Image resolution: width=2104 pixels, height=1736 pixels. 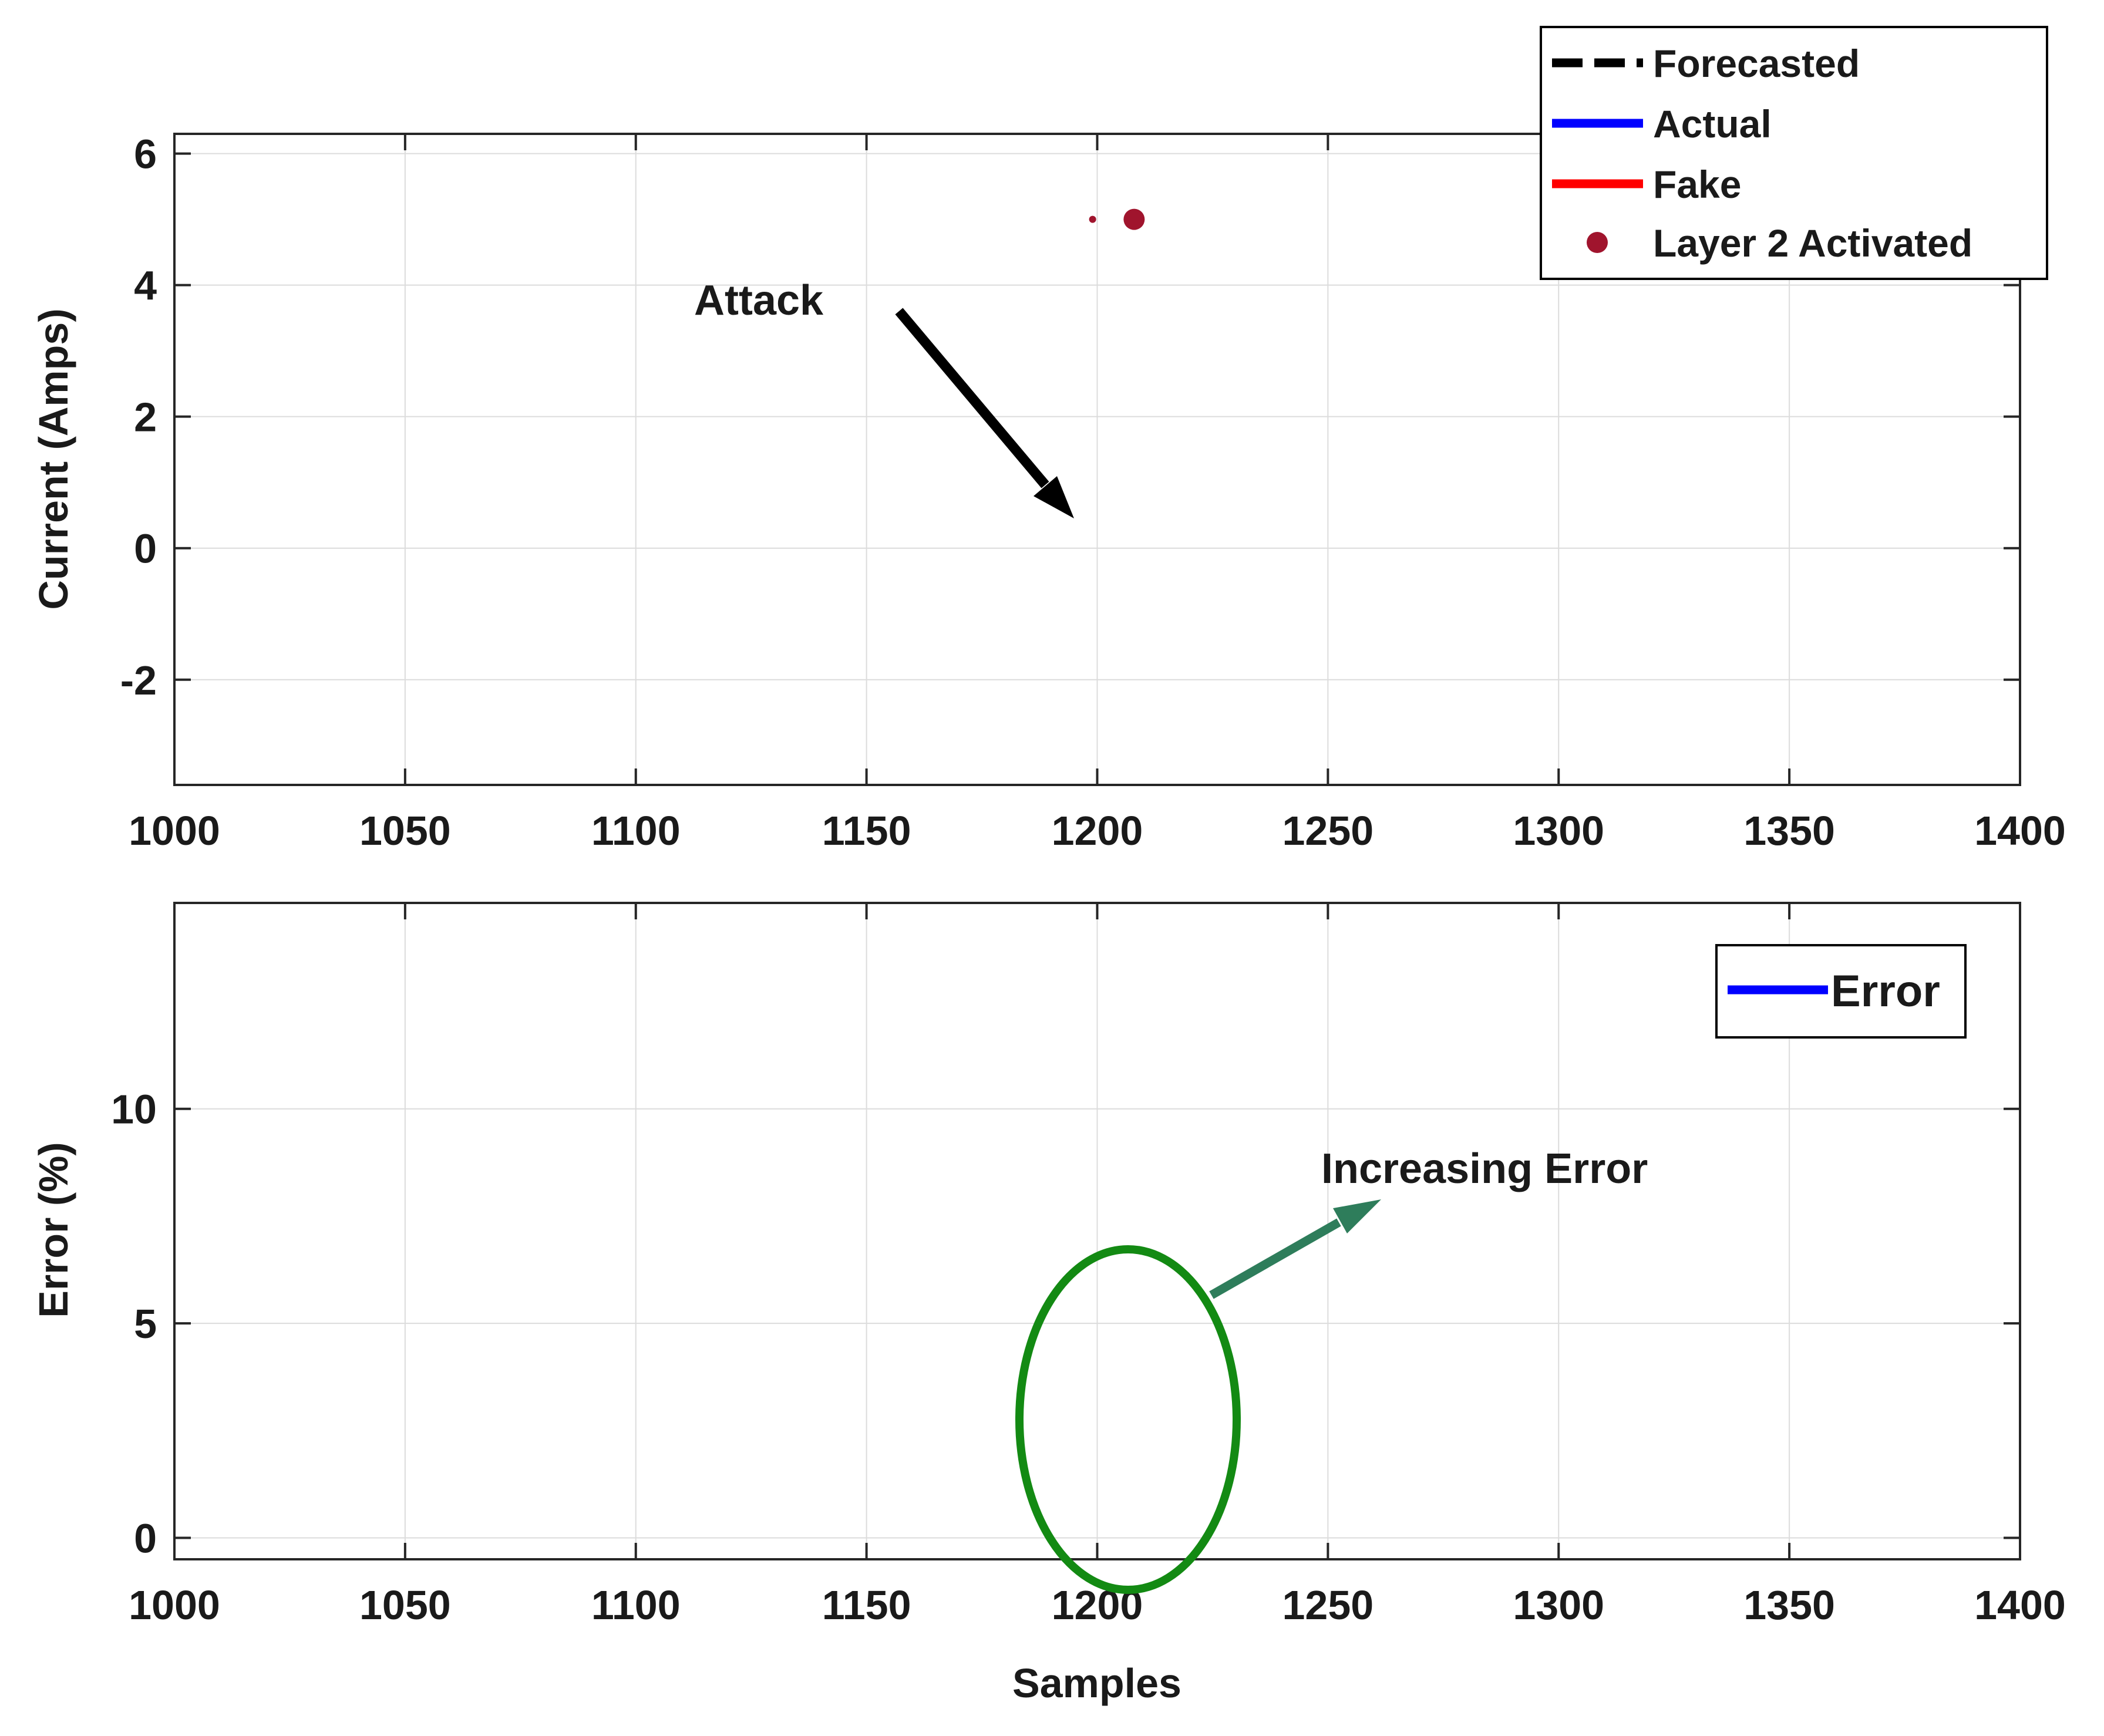 I want to click on legend-swatch-layer2, so click(x=1597, y=242).